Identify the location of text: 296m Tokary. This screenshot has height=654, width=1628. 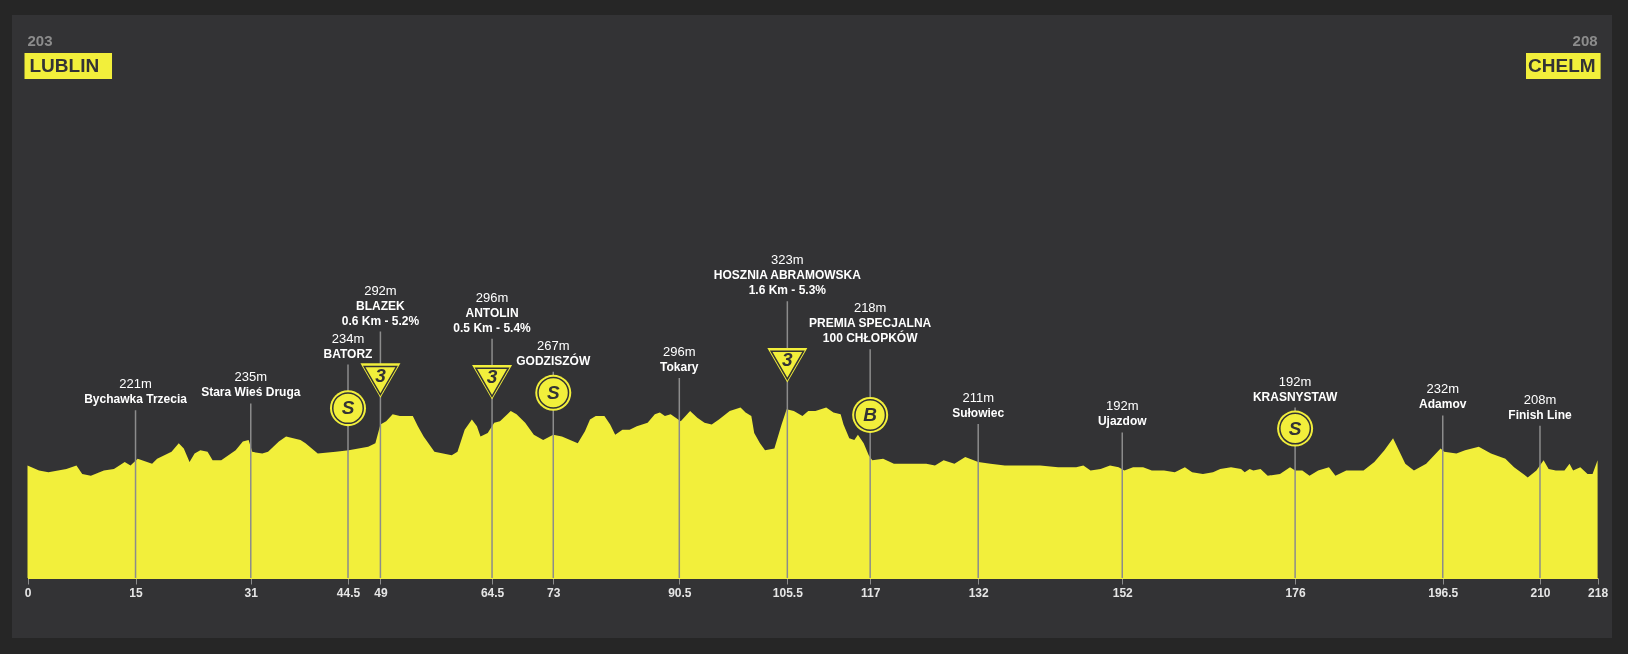
(679, 358).